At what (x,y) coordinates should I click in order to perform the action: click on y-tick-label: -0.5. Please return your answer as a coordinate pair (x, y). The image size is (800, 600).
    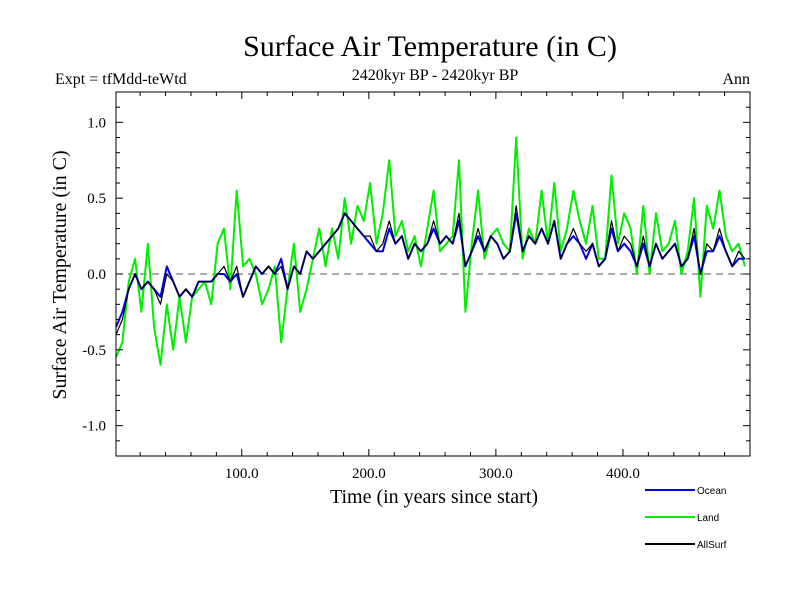
    Looking at the image, I should click on (94, 351).